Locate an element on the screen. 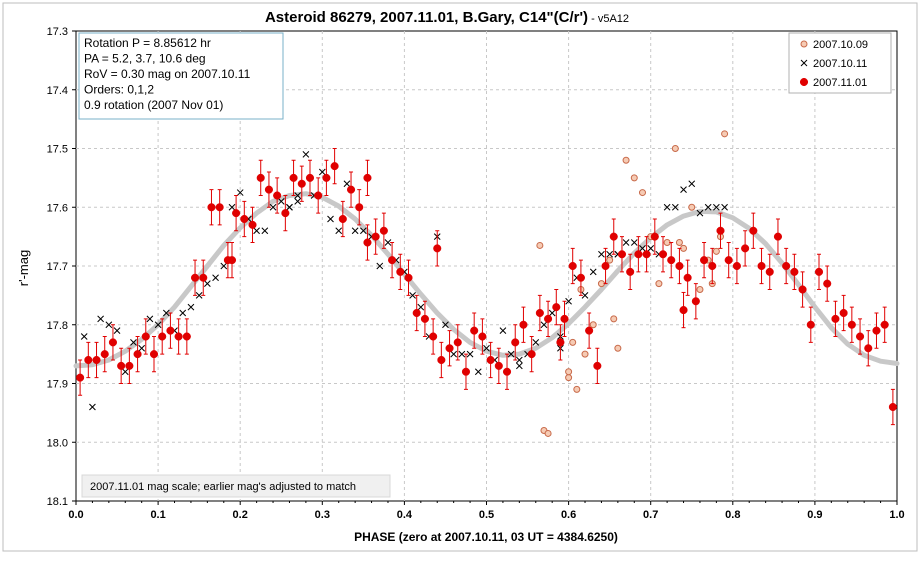  info-line: Rotation P = 8.85612 hr is located at coordinates (147, 43).